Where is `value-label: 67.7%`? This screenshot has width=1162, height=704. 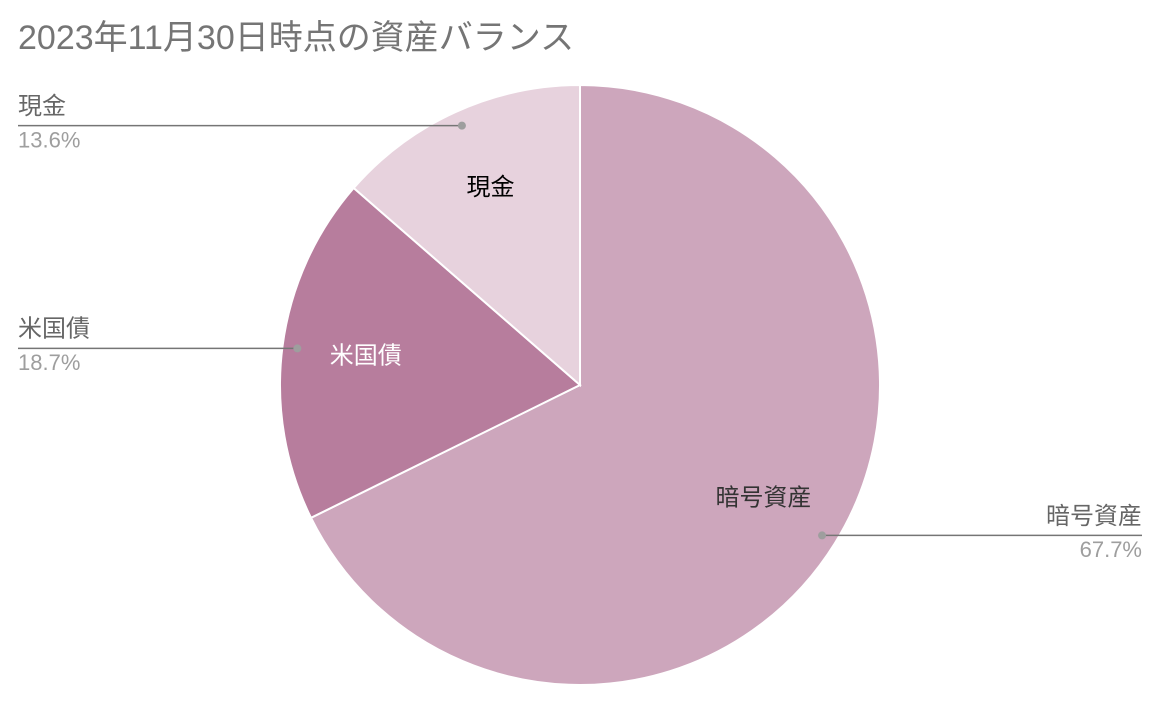
value-label: 67.7% is located at coordinates (1111, 549).